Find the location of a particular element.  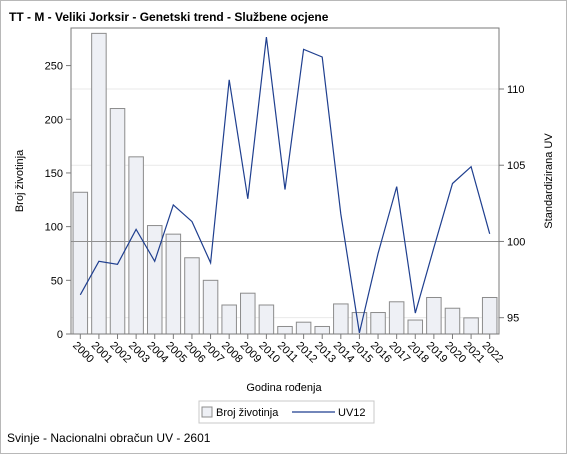

legend: Broj životinja UV12 is located at coordinates (286, 412).